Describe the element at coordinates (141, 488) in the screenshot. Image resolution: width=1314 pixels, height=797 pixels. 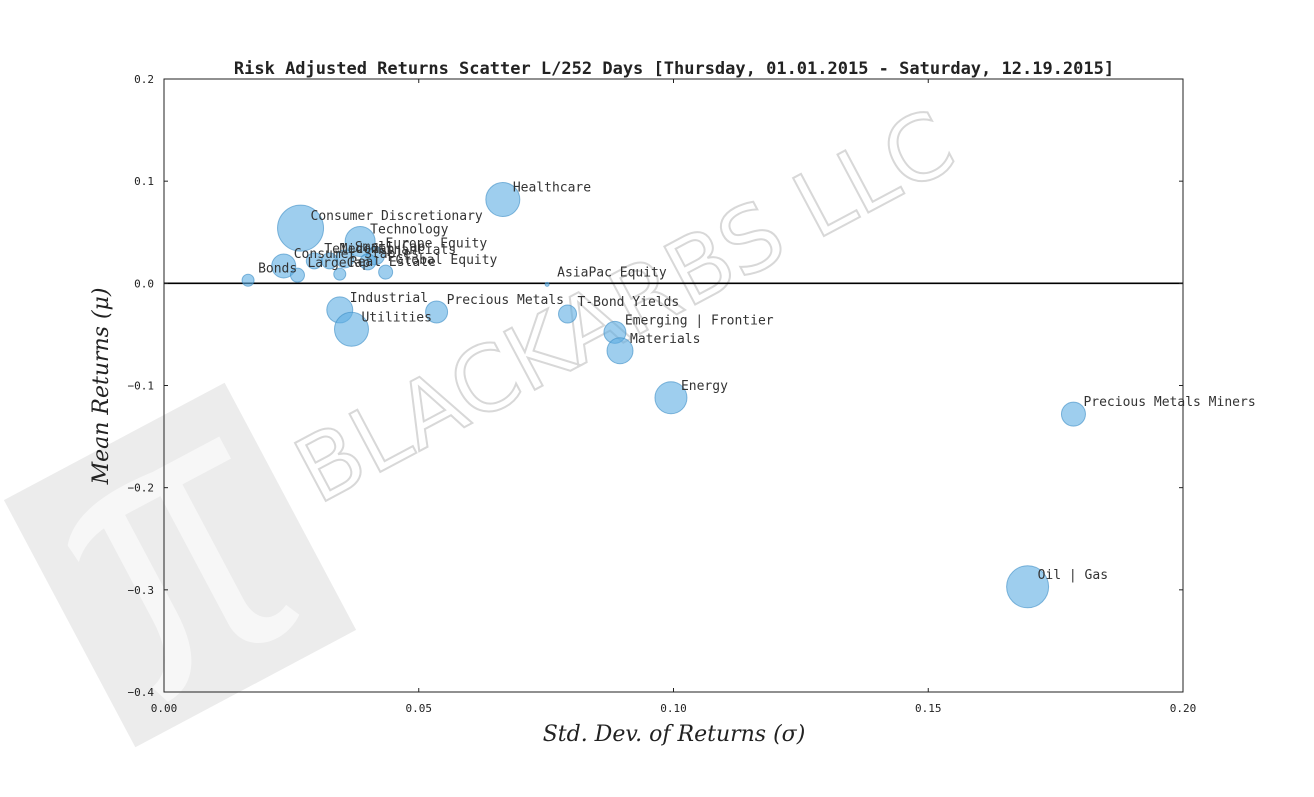
I see `y-tick-label: −0.2` at that location.